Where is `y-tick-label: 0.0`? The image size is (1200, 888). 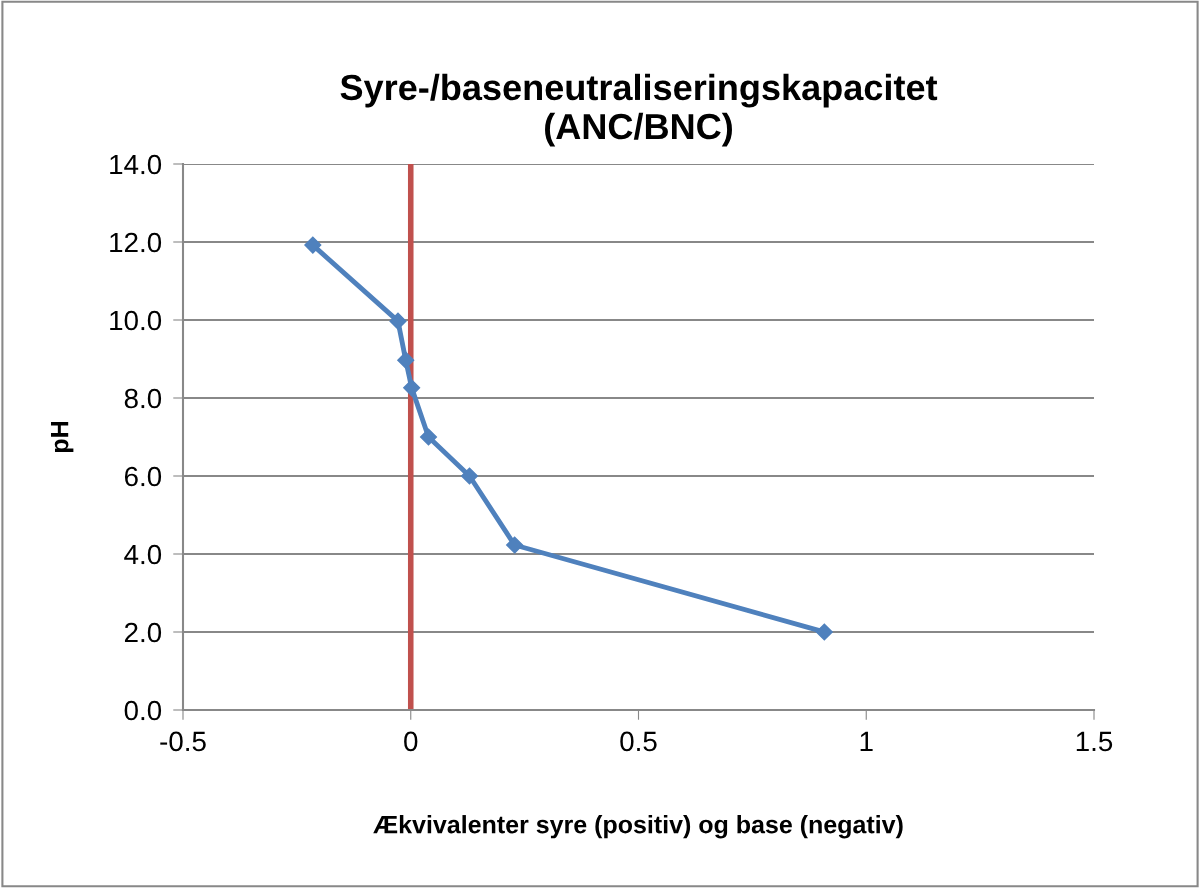 y-tick-label: 0.0 is located at coordinates (143, 710).